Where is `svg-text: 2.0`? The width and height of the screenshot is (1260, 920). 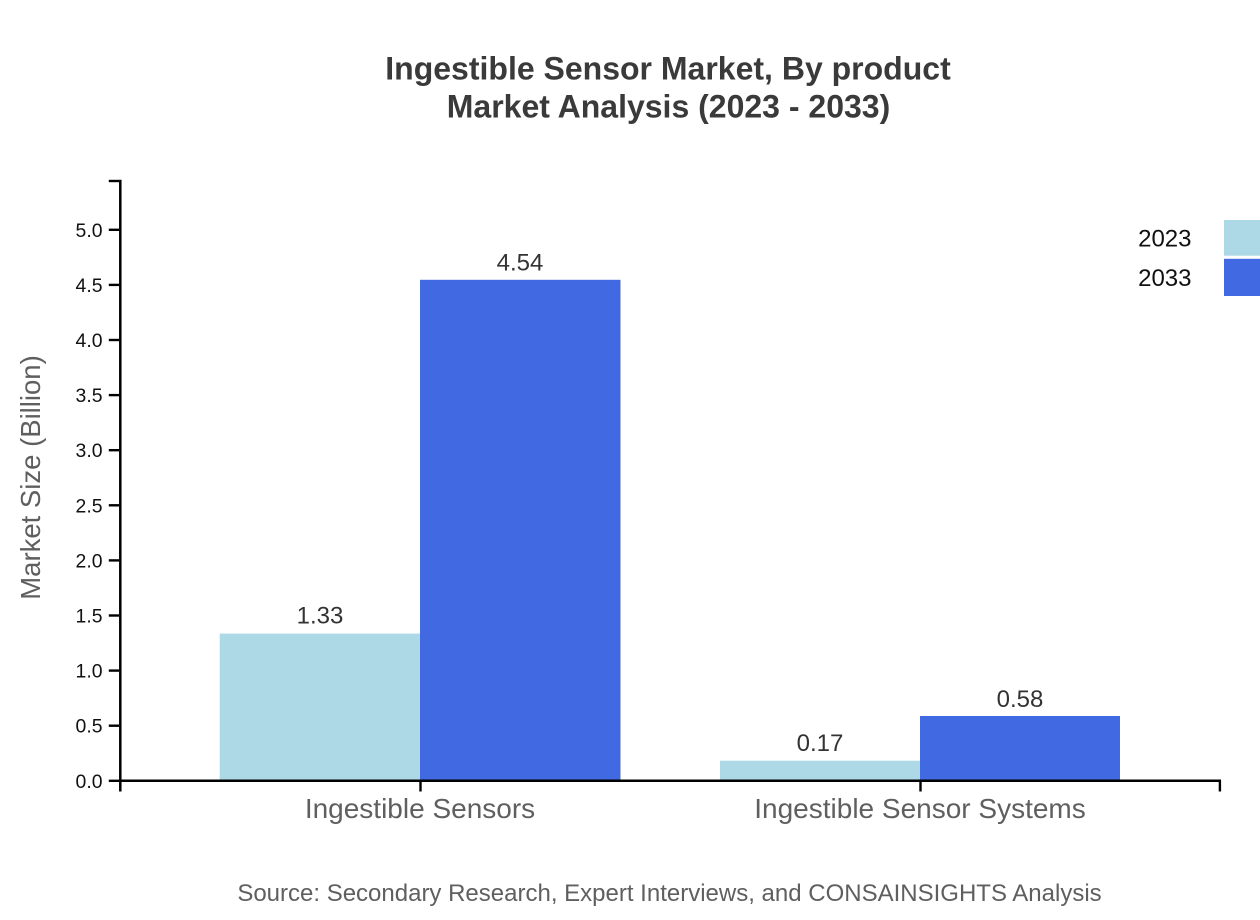
svg-text: 2.0 is located at coordinates (89, 561).